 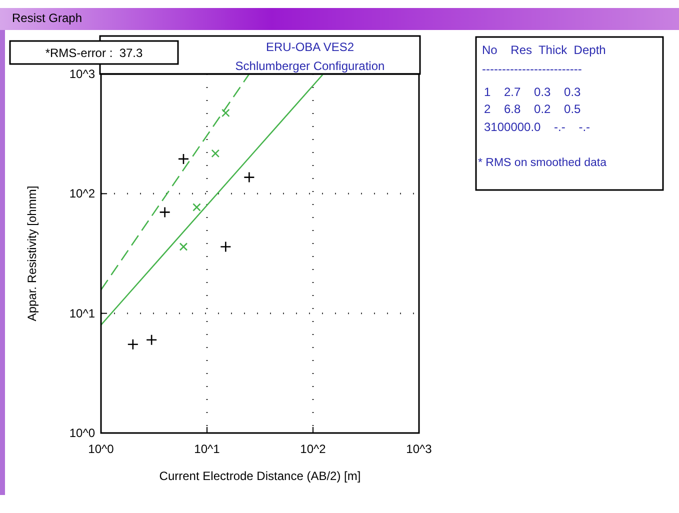 What do you see at coordinates (94, 53) in the screenshot?
I see `text: *RMS-error : 37.3` at bounding box center [94, 53].